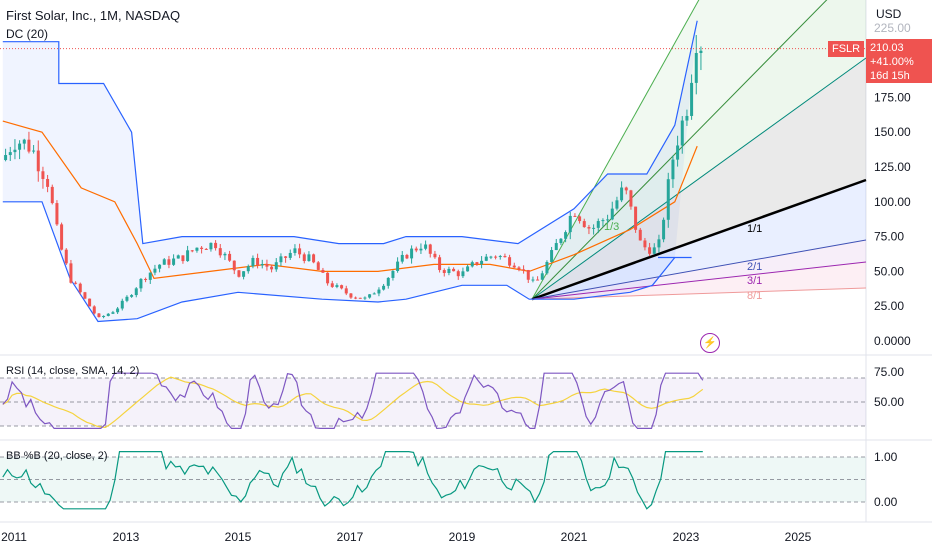 Image resolution: width=932 pixels, height=550 pixels. What do you see at coordinates (433, 401) in the screenshot?
I see `rsi-pane` at bounding box center [433, 401].